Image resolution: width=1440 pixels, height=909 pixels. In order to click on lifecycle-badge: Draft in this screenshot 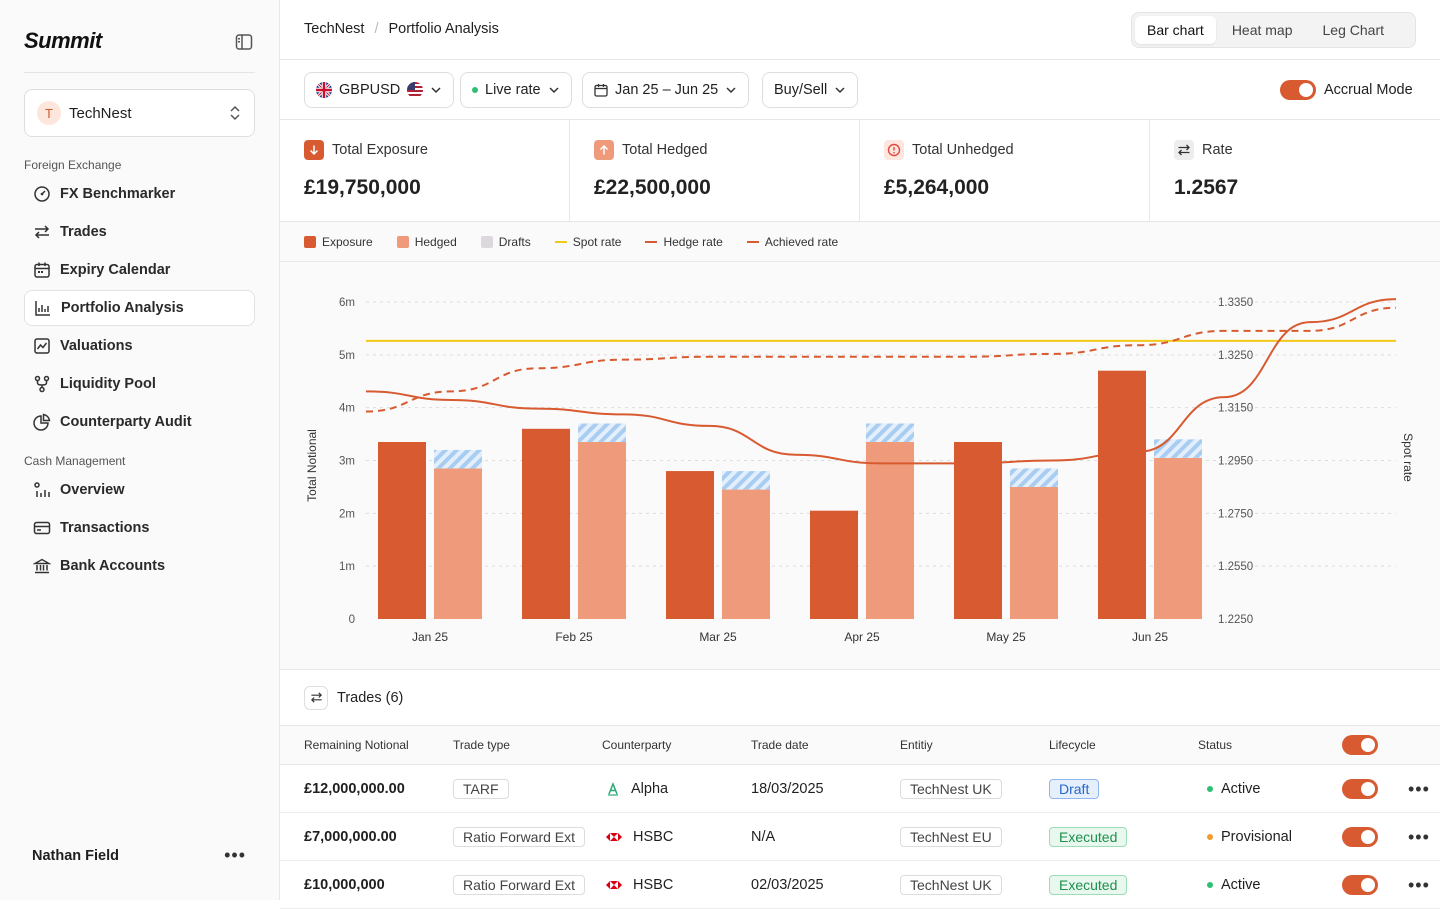, I will do `click(1074, 789)`.